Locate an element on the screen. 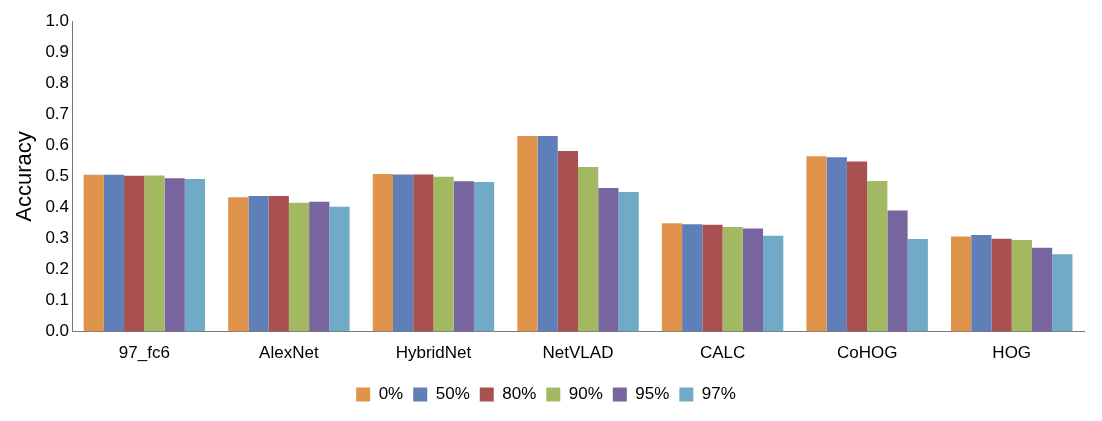 This screenshot has height=421, width=1102. y-tick-label: 0.8 is located at coordinates (57, 82).